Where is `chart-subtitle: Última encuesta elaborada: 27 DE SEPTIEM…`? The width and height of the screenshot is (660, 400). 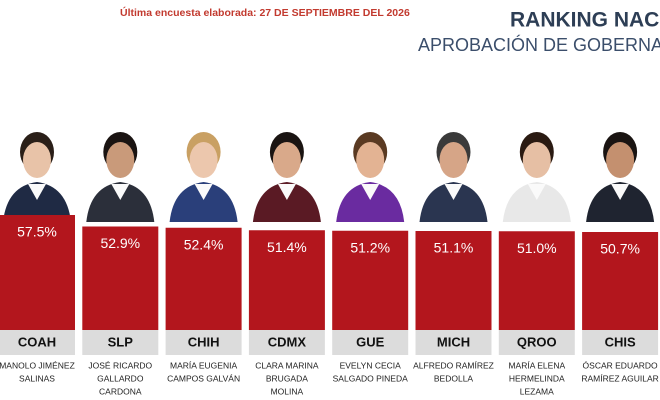
chart-subtitle: Última encuesta elaborada: 27 DE SEPTIEM… is located at coordinates (265, 12).